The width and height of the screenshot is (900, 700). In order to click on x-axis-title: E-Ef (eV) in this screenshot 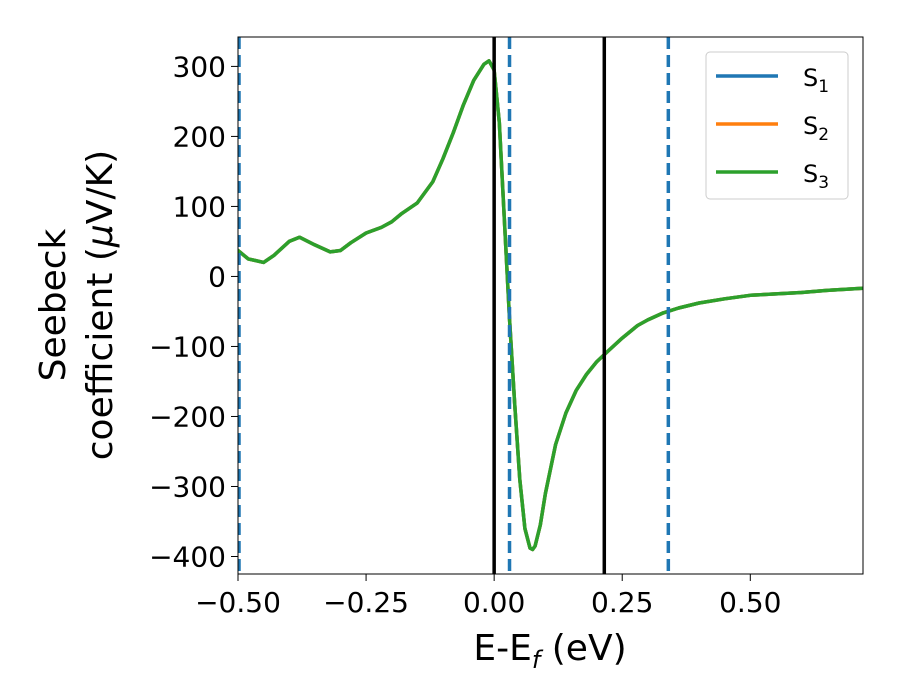, I will do `click(549, 651)`.